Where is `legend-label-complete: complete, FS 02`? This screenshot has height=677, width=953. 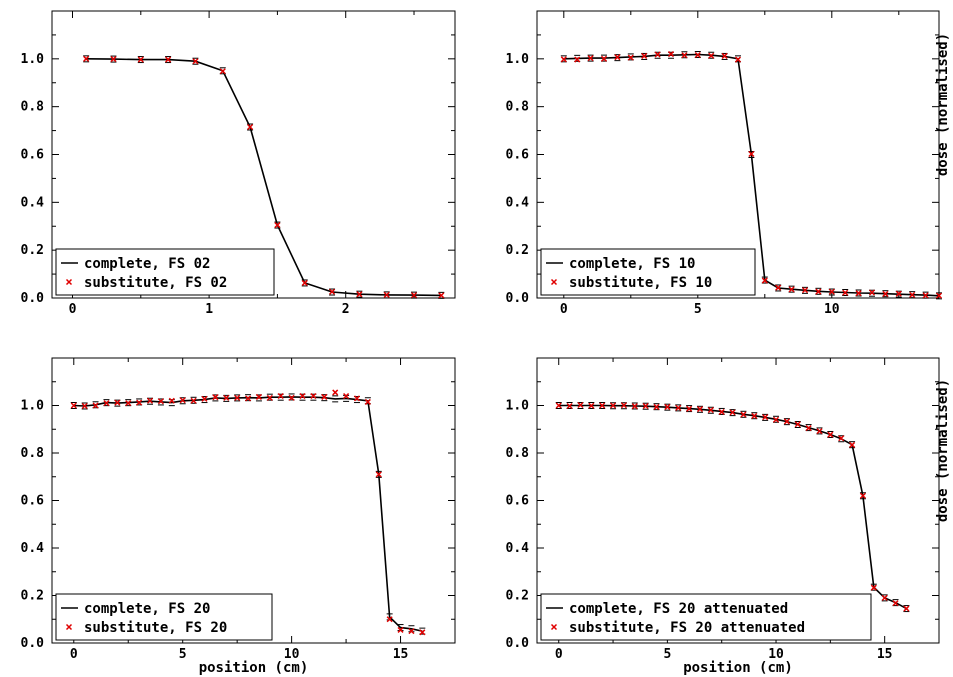 legend-label-complete: complete, FS 02 is located at coordinates (147, 264).